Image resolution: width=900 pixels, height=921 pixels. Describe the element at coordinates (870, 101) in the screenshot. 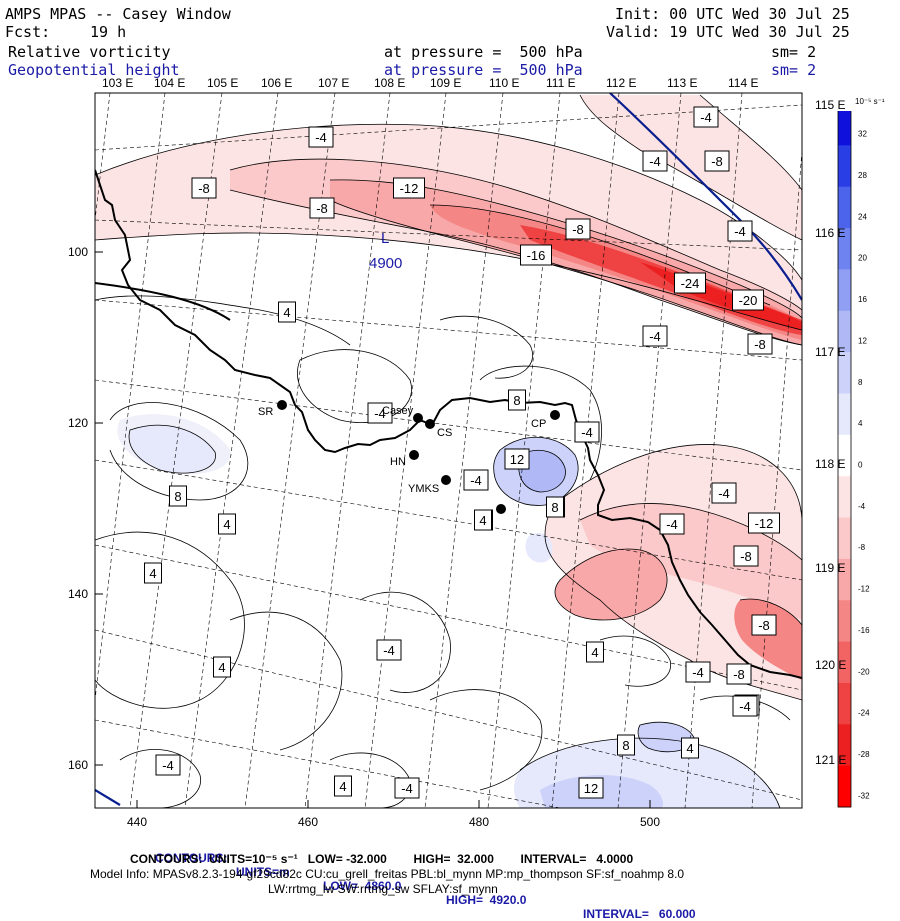

I see `colorbar-unit-label: 10⁻⁵ s⁻¹` at that location.